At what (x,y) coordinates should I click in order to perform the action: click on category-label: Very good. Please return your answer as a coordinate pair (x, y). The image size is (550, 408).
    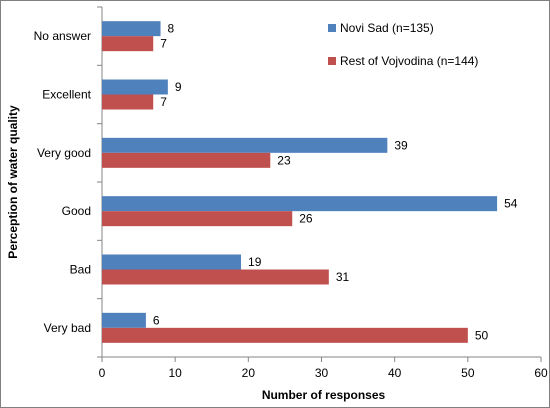
    Looking at the image, I should click on (64, 153).